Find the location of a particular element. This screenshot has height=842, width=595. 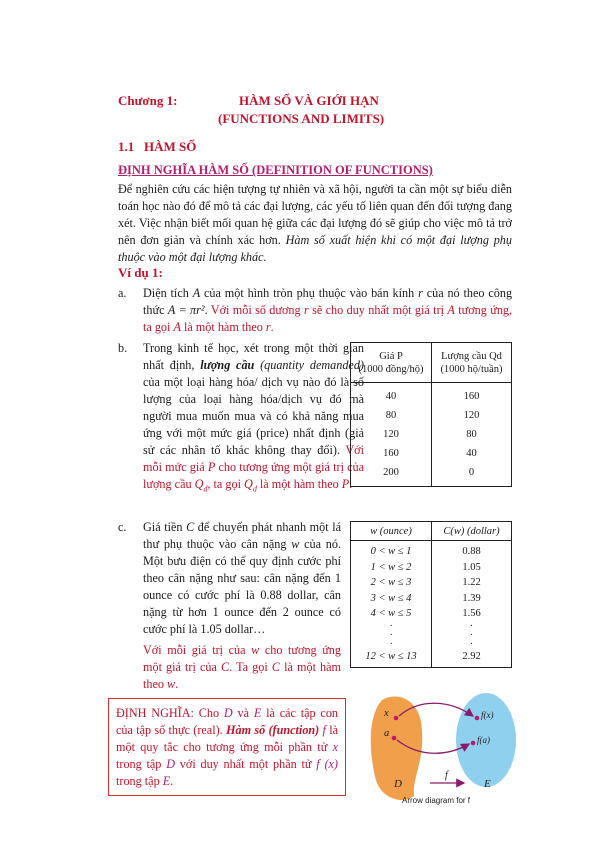

ex-a-text: . is located at coordinates (207, 310).